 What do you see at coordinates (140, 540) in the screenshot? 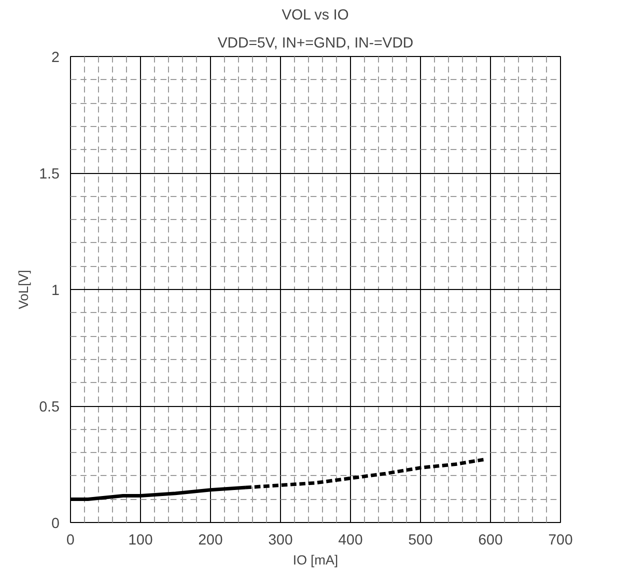
I see `x-tick-label: 100` at bounding box center [140, 540].